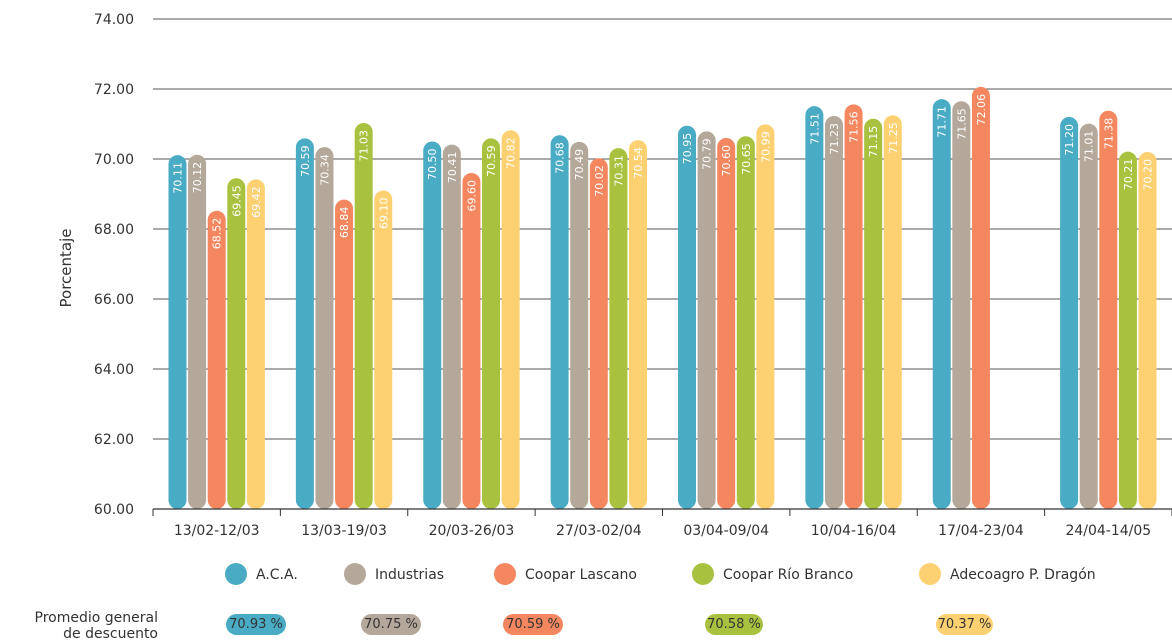 The height and width of the screenshot is (643, 1172). I want to click on average-caption-line1: Promedio general, so click(96, 618).